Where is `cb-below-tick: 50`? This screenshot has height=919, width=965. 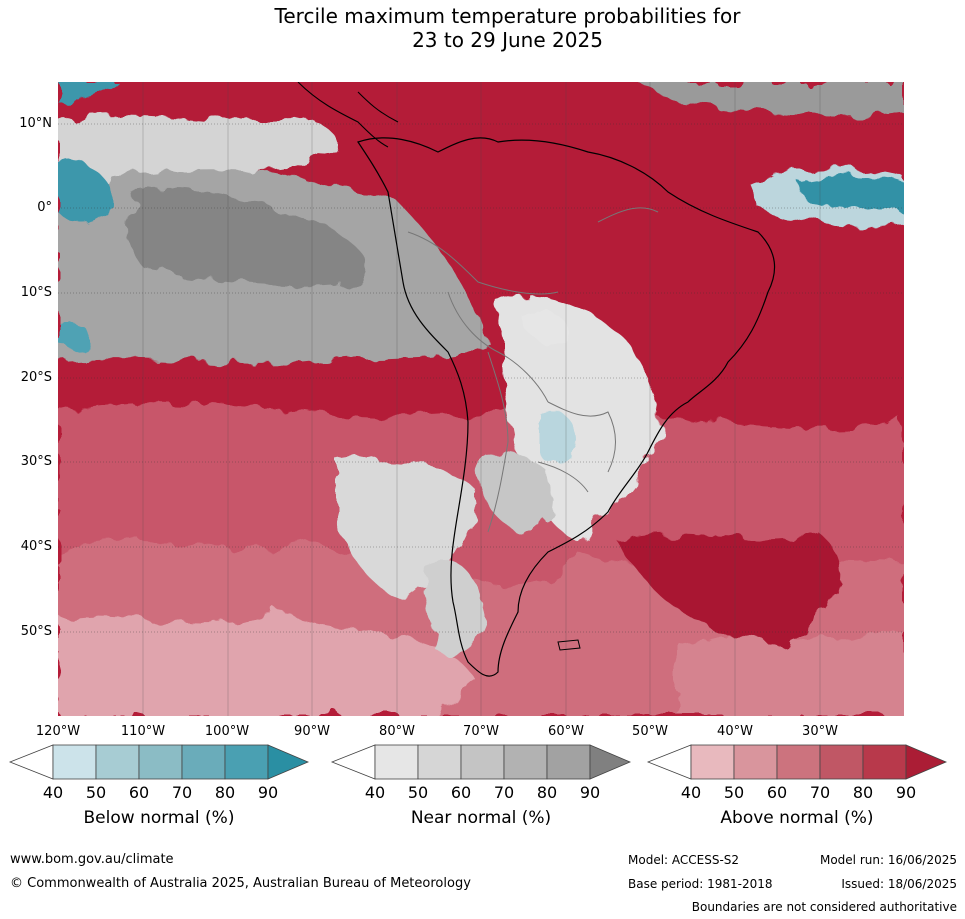 cb-below-tick: 50 is located at coordinates (96, 792).